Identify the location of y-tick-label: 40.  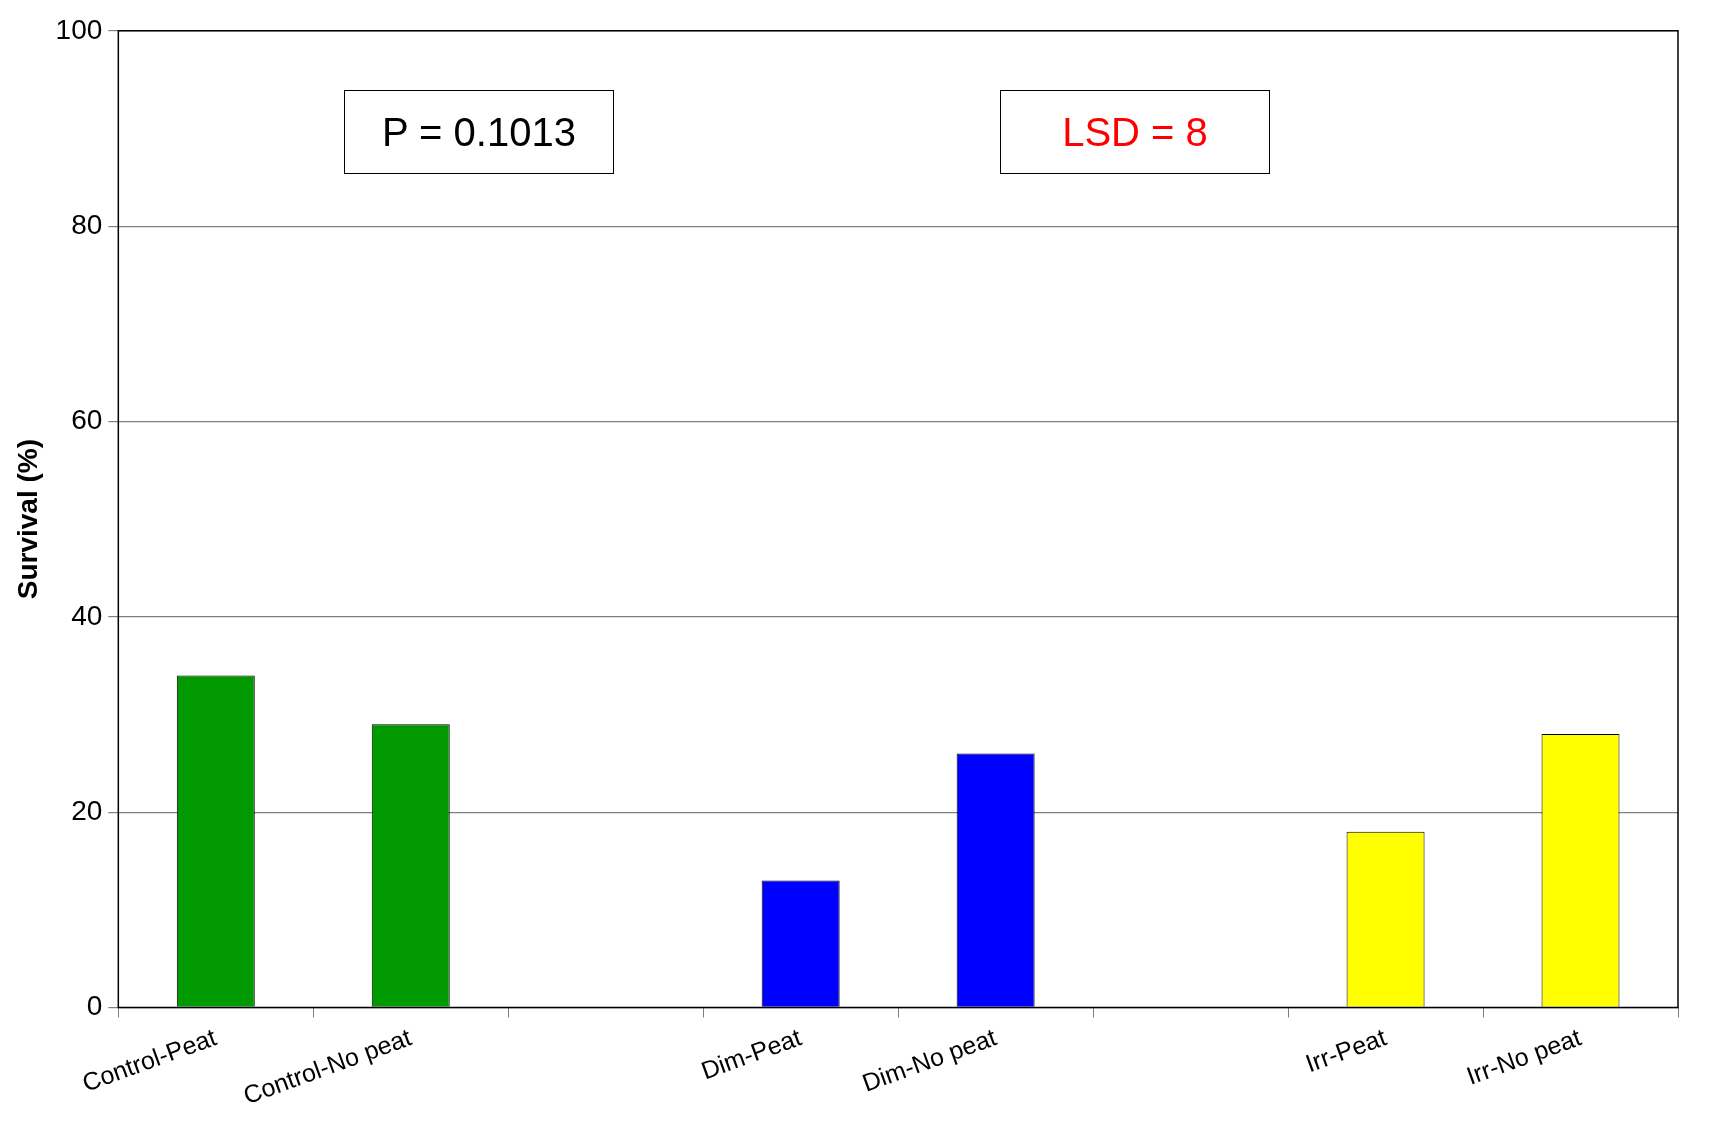
(87, 615).